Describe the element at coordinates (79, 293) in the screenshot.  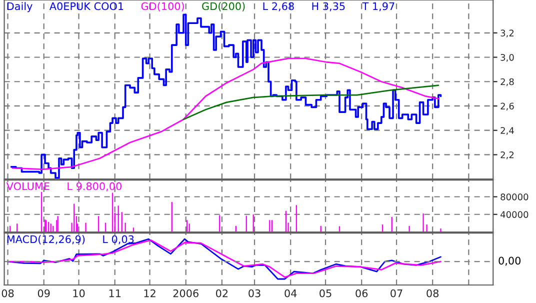
I see `x-tick-label: 10` at that location.